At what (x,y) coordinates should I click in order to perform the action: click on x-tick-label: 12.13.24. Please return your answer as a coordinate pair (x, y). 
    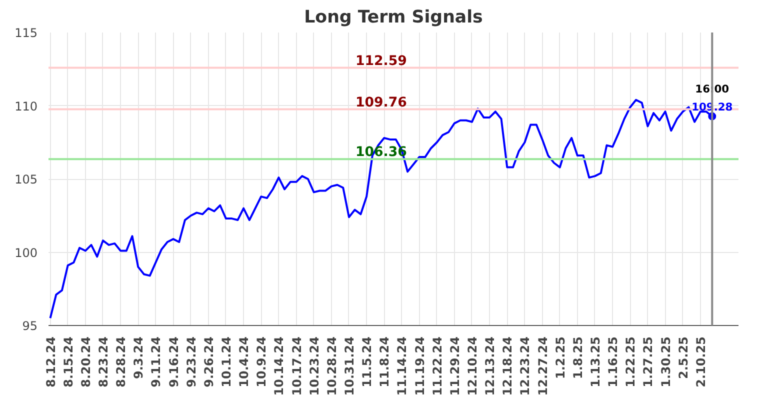
    Looking at the image, I should click on (490, 366).